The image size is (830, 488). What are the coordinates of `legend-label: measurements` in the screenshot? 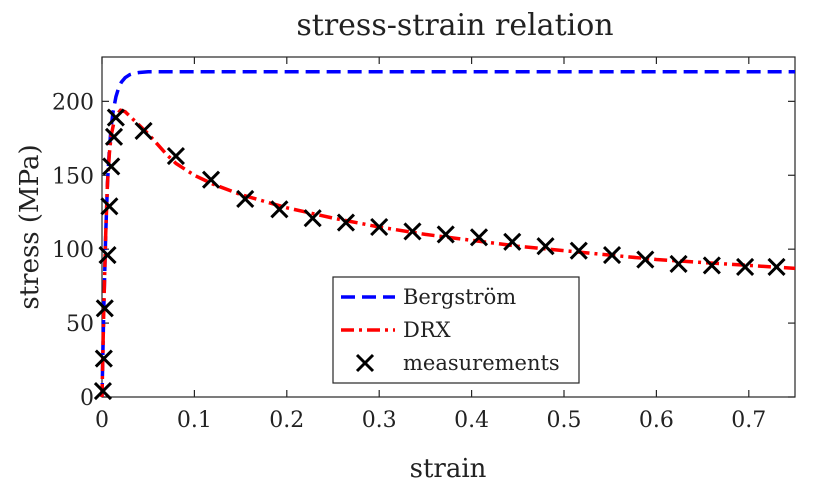 It's located at (481, 363).